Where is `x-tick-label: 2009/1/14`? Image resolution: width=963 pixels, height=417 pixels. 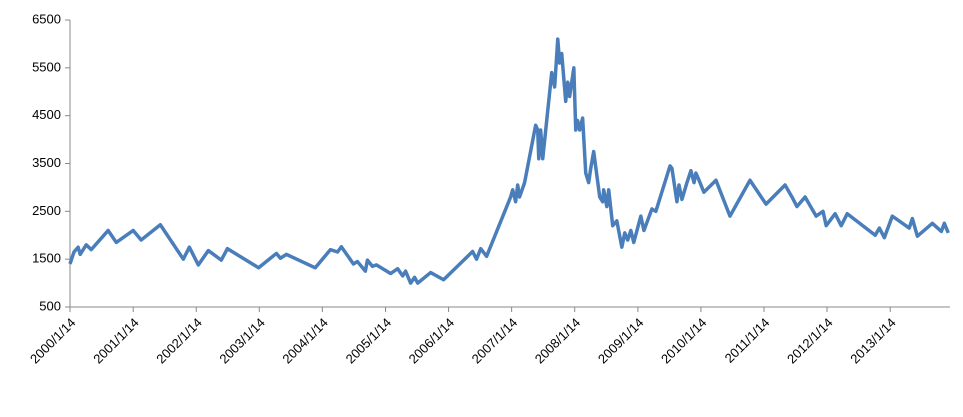 x-tick-label: 2009/1/14 is located at coordinates (621, 341).